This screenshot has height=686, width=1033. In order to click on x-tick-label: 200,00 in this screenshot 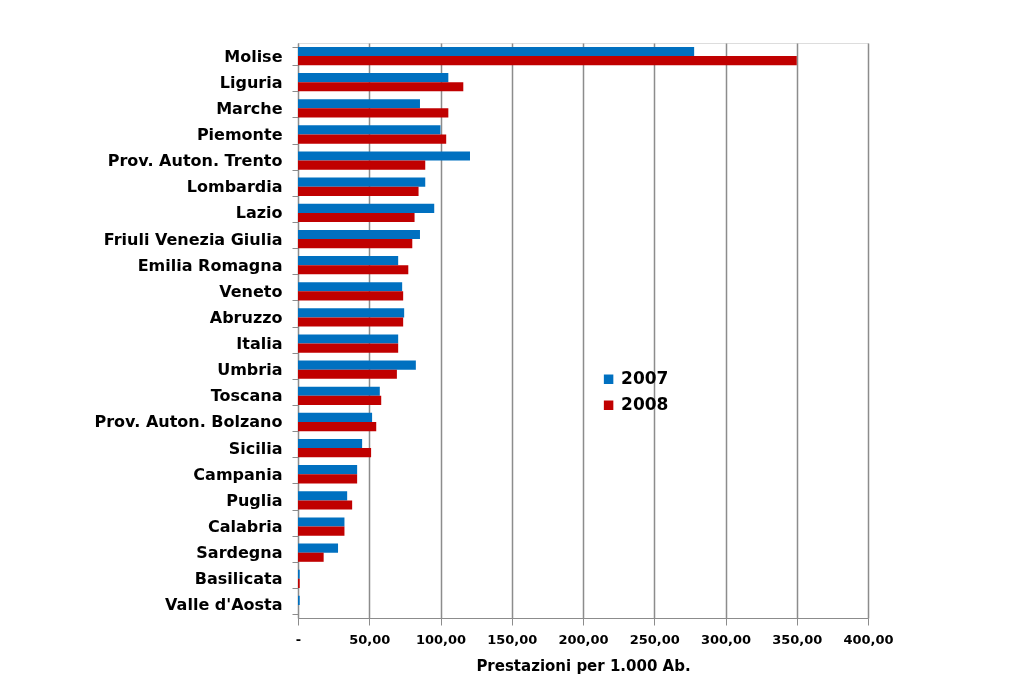, I will do `click(583, 639)`.